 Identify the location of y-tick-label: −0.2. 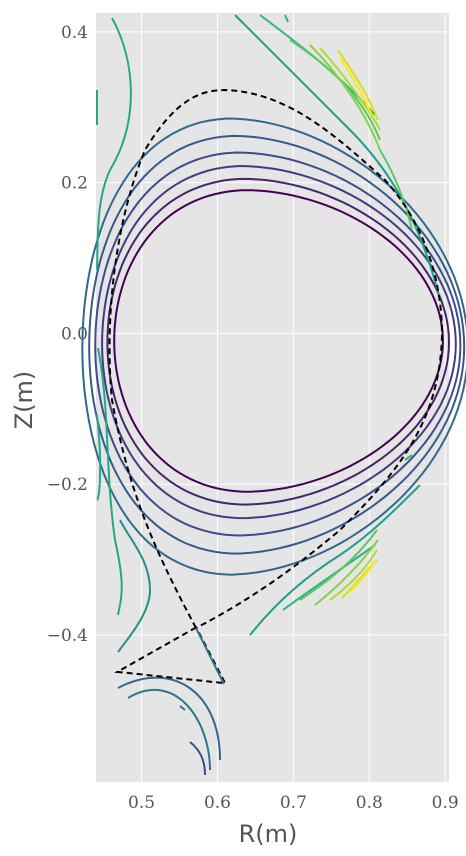
(67, 485).